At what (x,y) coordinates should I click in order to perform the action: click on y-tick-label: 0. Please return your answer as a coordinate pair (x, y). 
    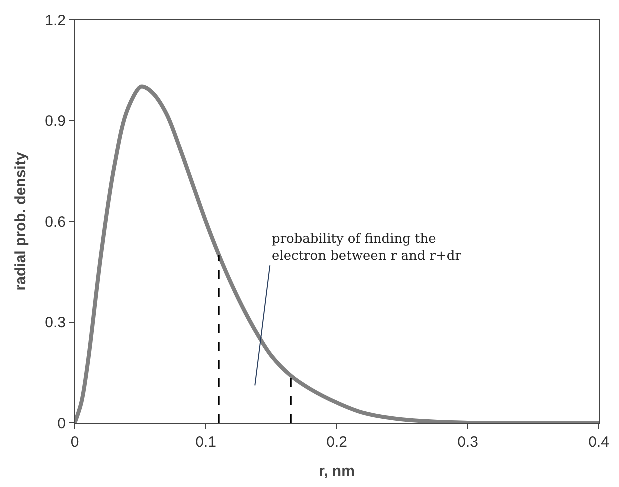
    Looking at the image, I should click on (62, 423).